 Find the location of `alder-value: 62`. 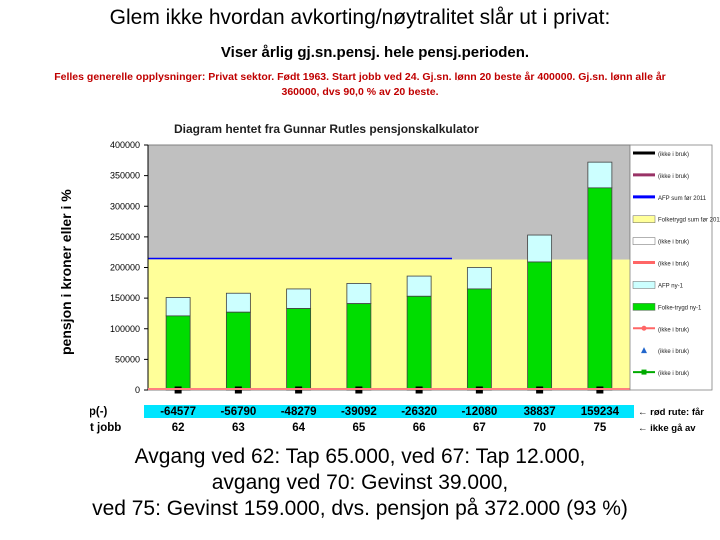

alder-value: 62 is located at coordinates (178, 428).